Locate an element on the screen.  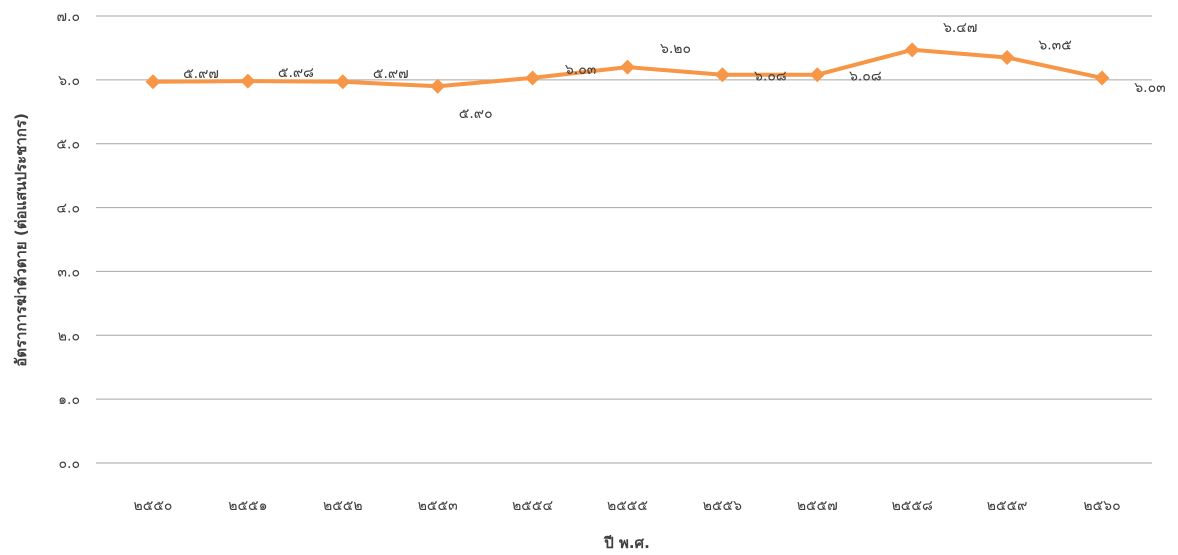
x-tick-label: ๒๕๕๒ is located at coordinates (343, 506).